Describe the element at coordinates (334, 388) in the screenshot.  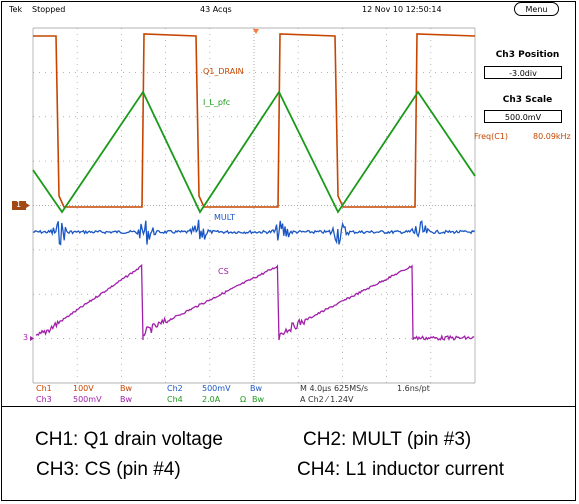
I see `timebase-readout: M 4.0µs 625MS/s` at that location.